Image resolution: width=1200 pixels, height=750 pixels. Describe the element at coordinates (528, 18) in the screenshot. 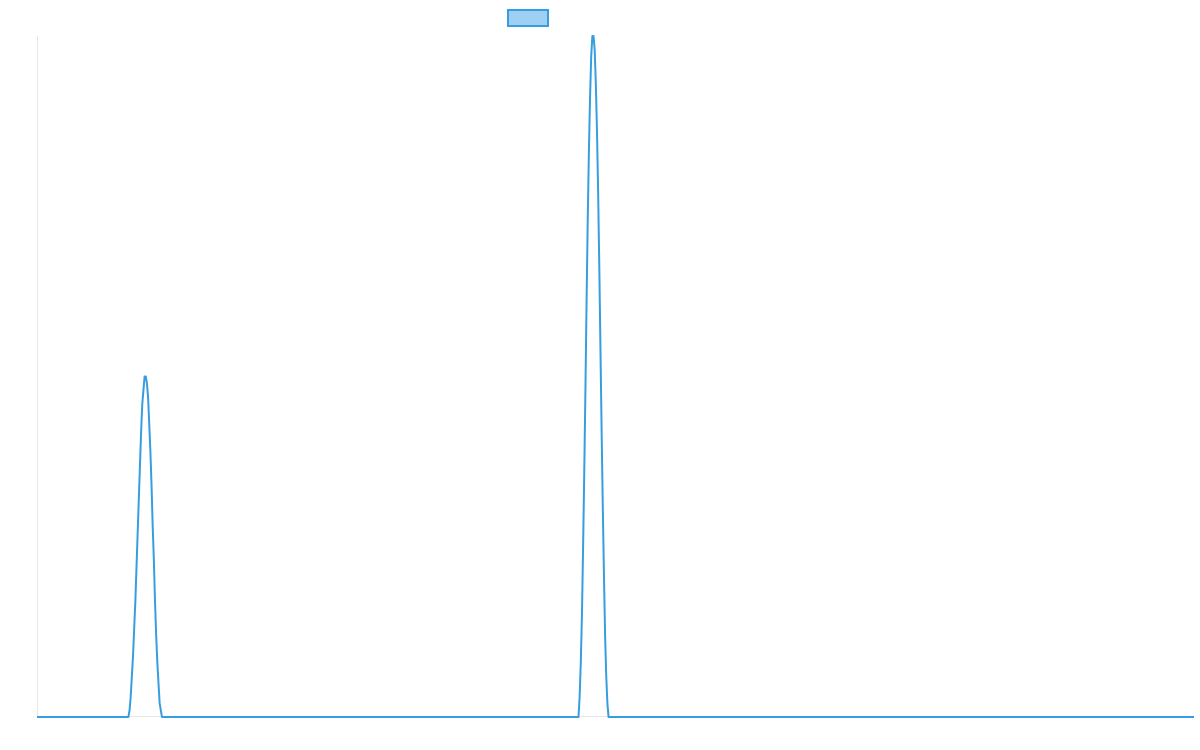

I see `legend-swatch` at that location.